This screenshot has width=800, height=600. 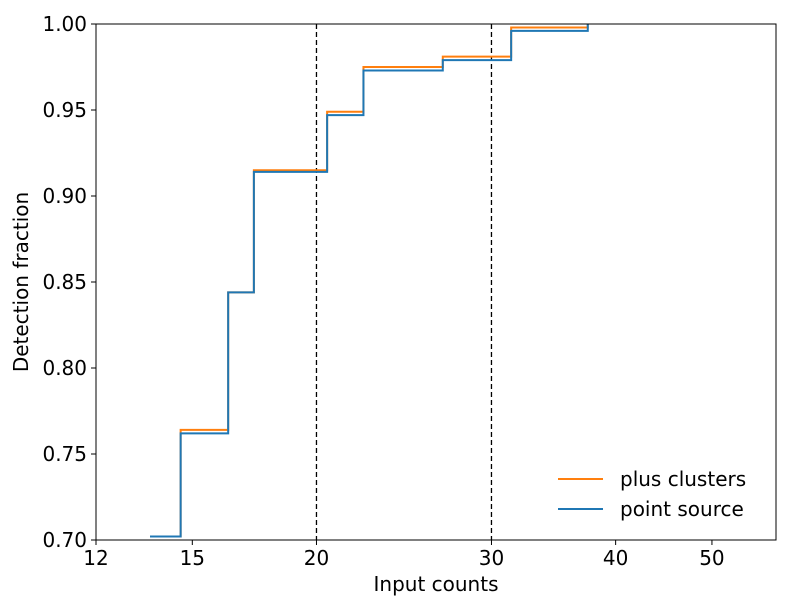 What do you see at coordinates (404, 555) in the screenshot?
I see `x-axis: 12 15 20 30 40 50` at bounding box center [404, 555].